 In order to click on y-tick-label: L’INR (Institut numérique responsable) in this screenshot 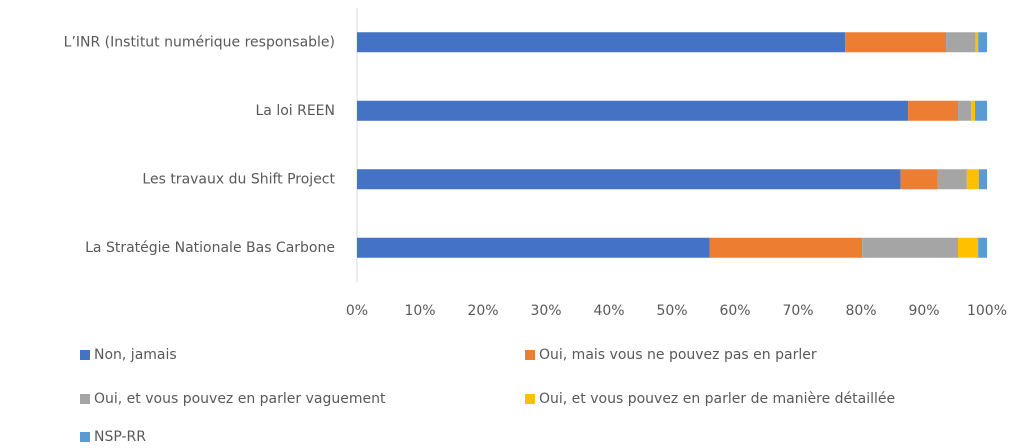, I will do `click(199, 42)`.